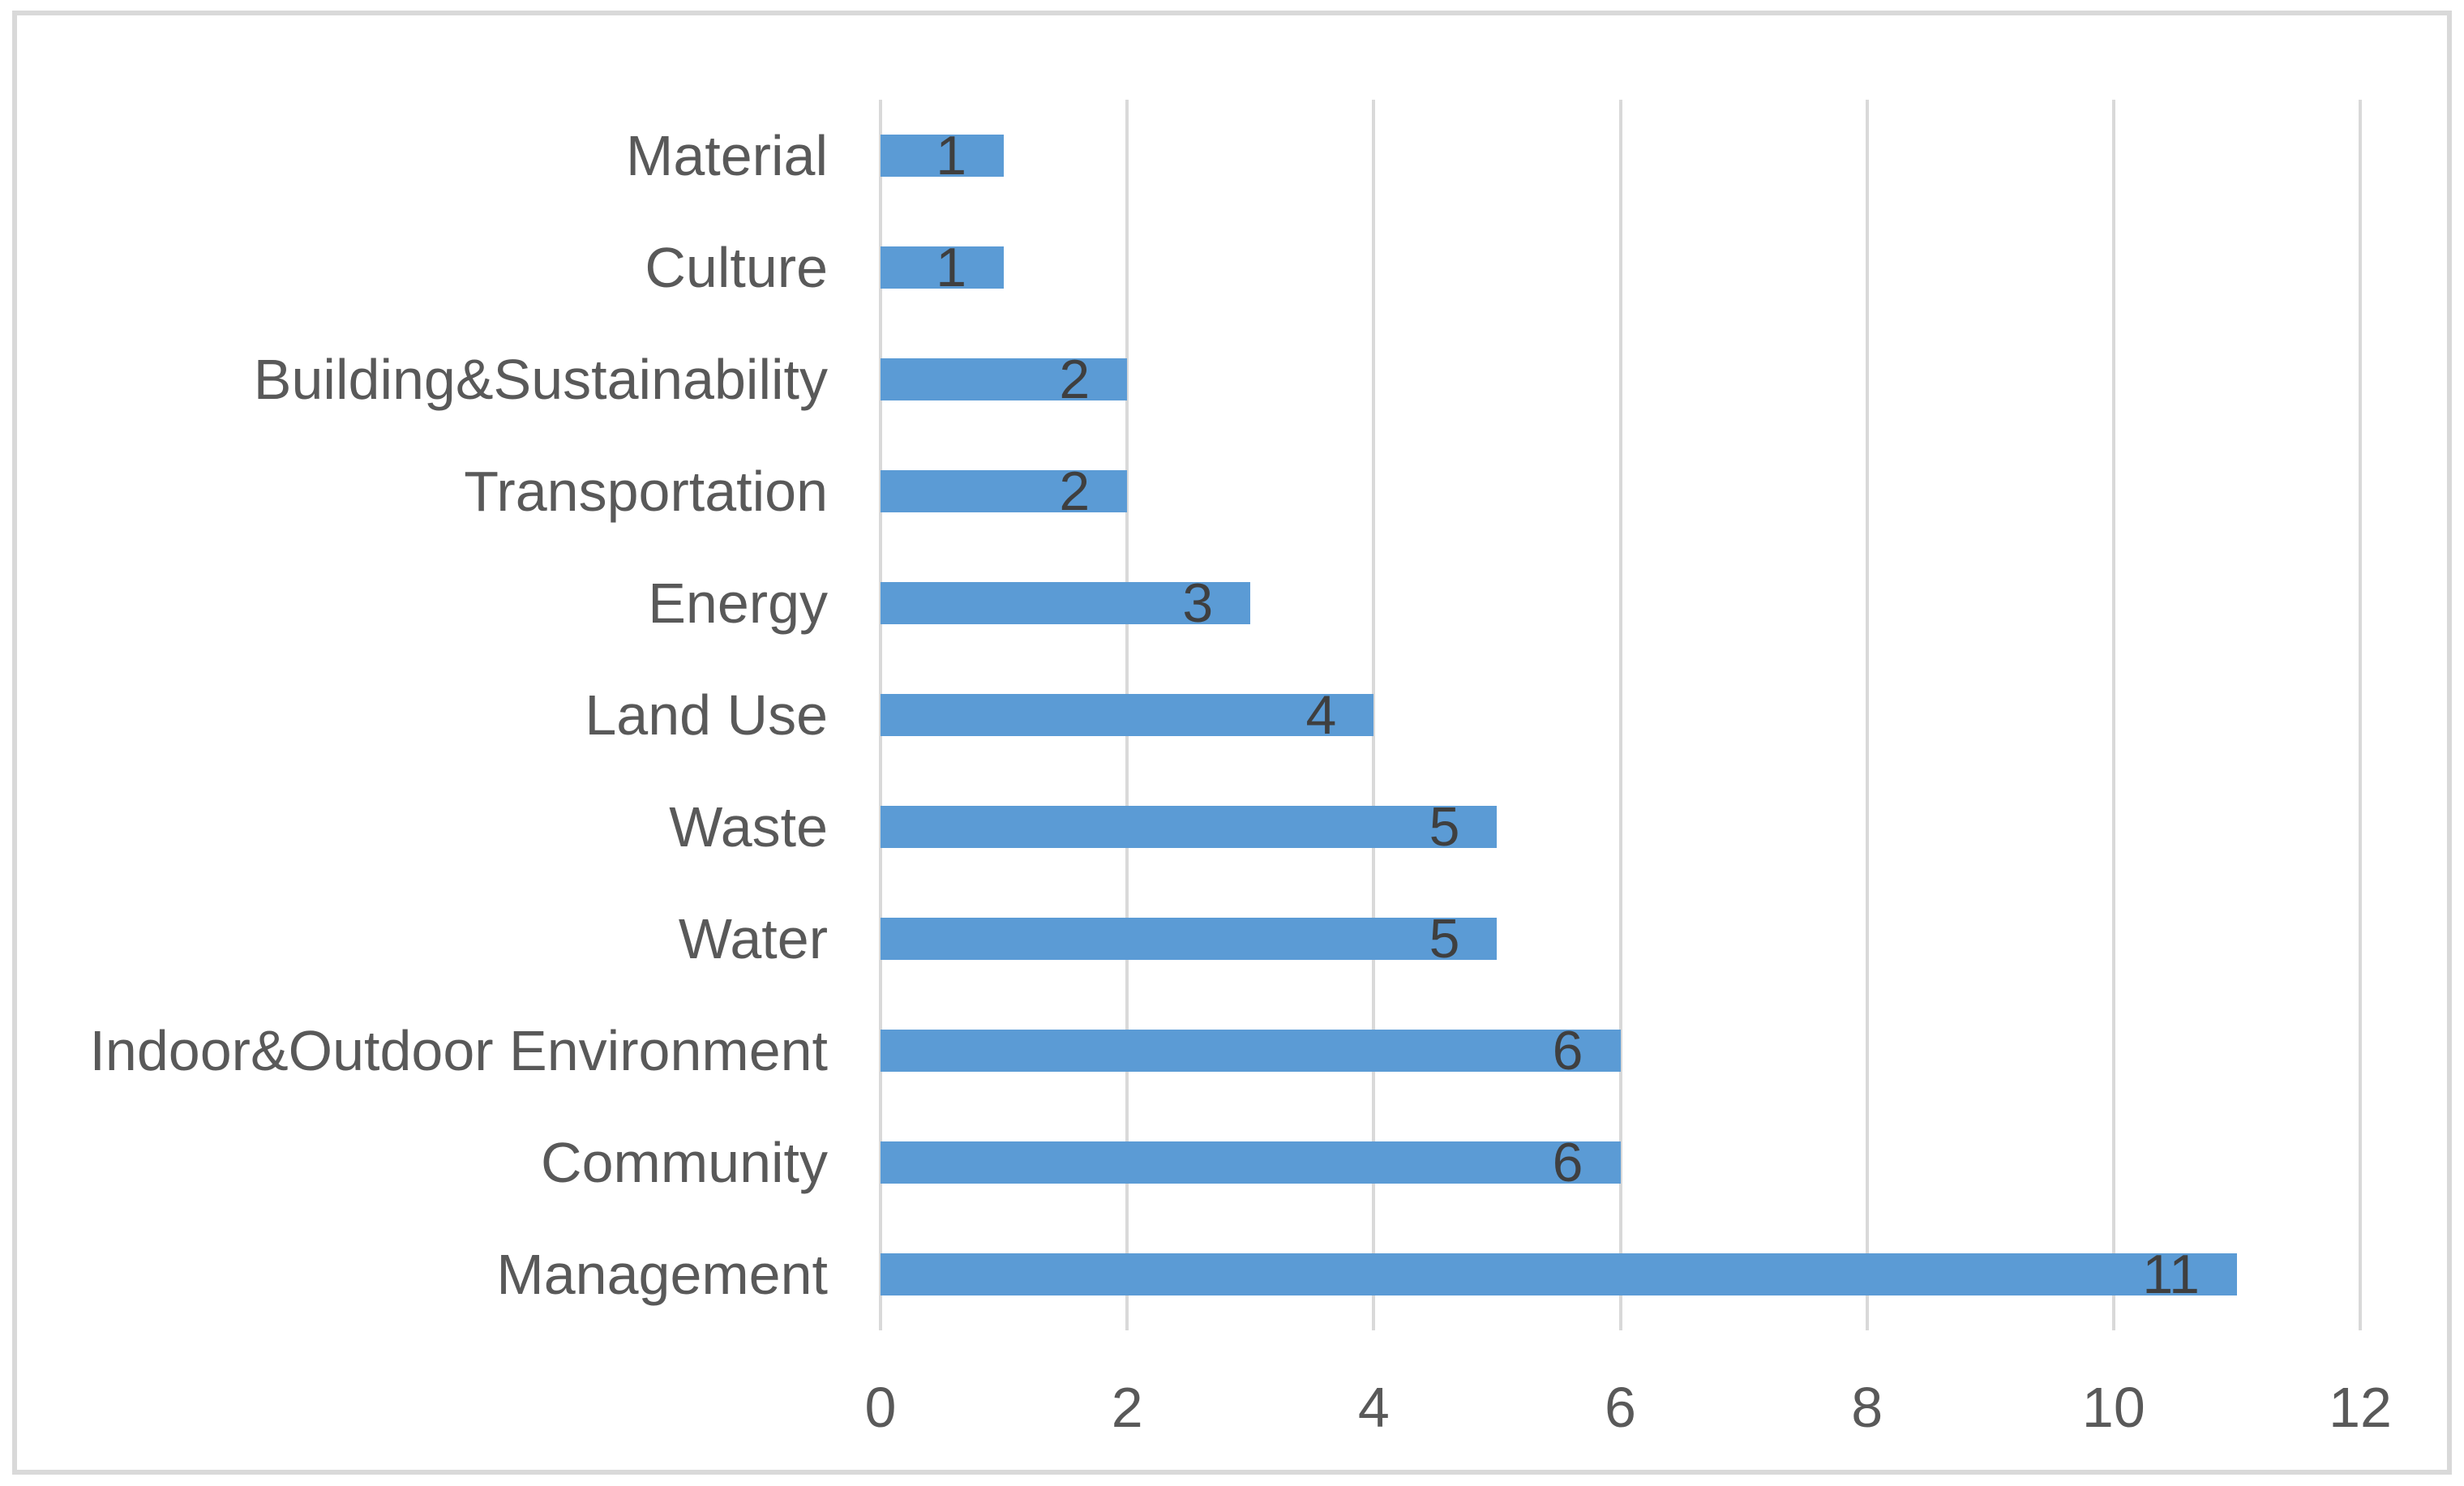 The image size is (2464, 1486). Describe the element at coordinates (540, 379) in the screenshot. I see `category-label: Building&Sustainability` at that location.